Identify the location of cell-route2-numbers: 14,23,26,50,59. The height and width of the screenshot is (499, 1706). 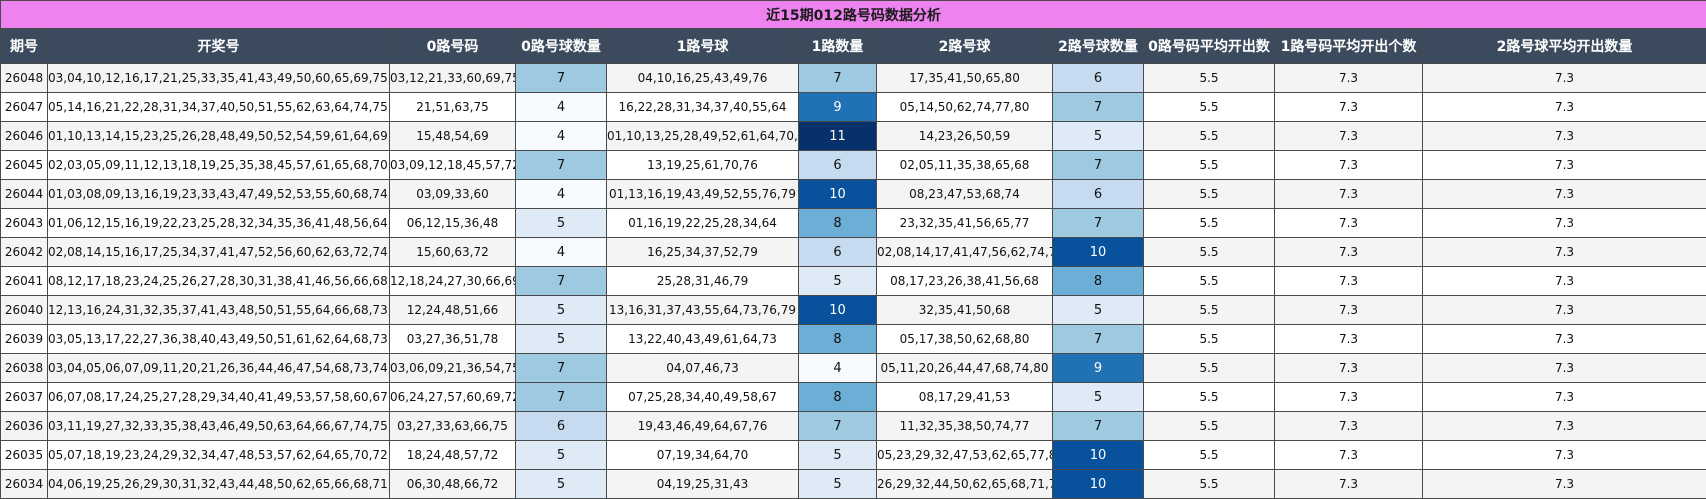
(964, 136).